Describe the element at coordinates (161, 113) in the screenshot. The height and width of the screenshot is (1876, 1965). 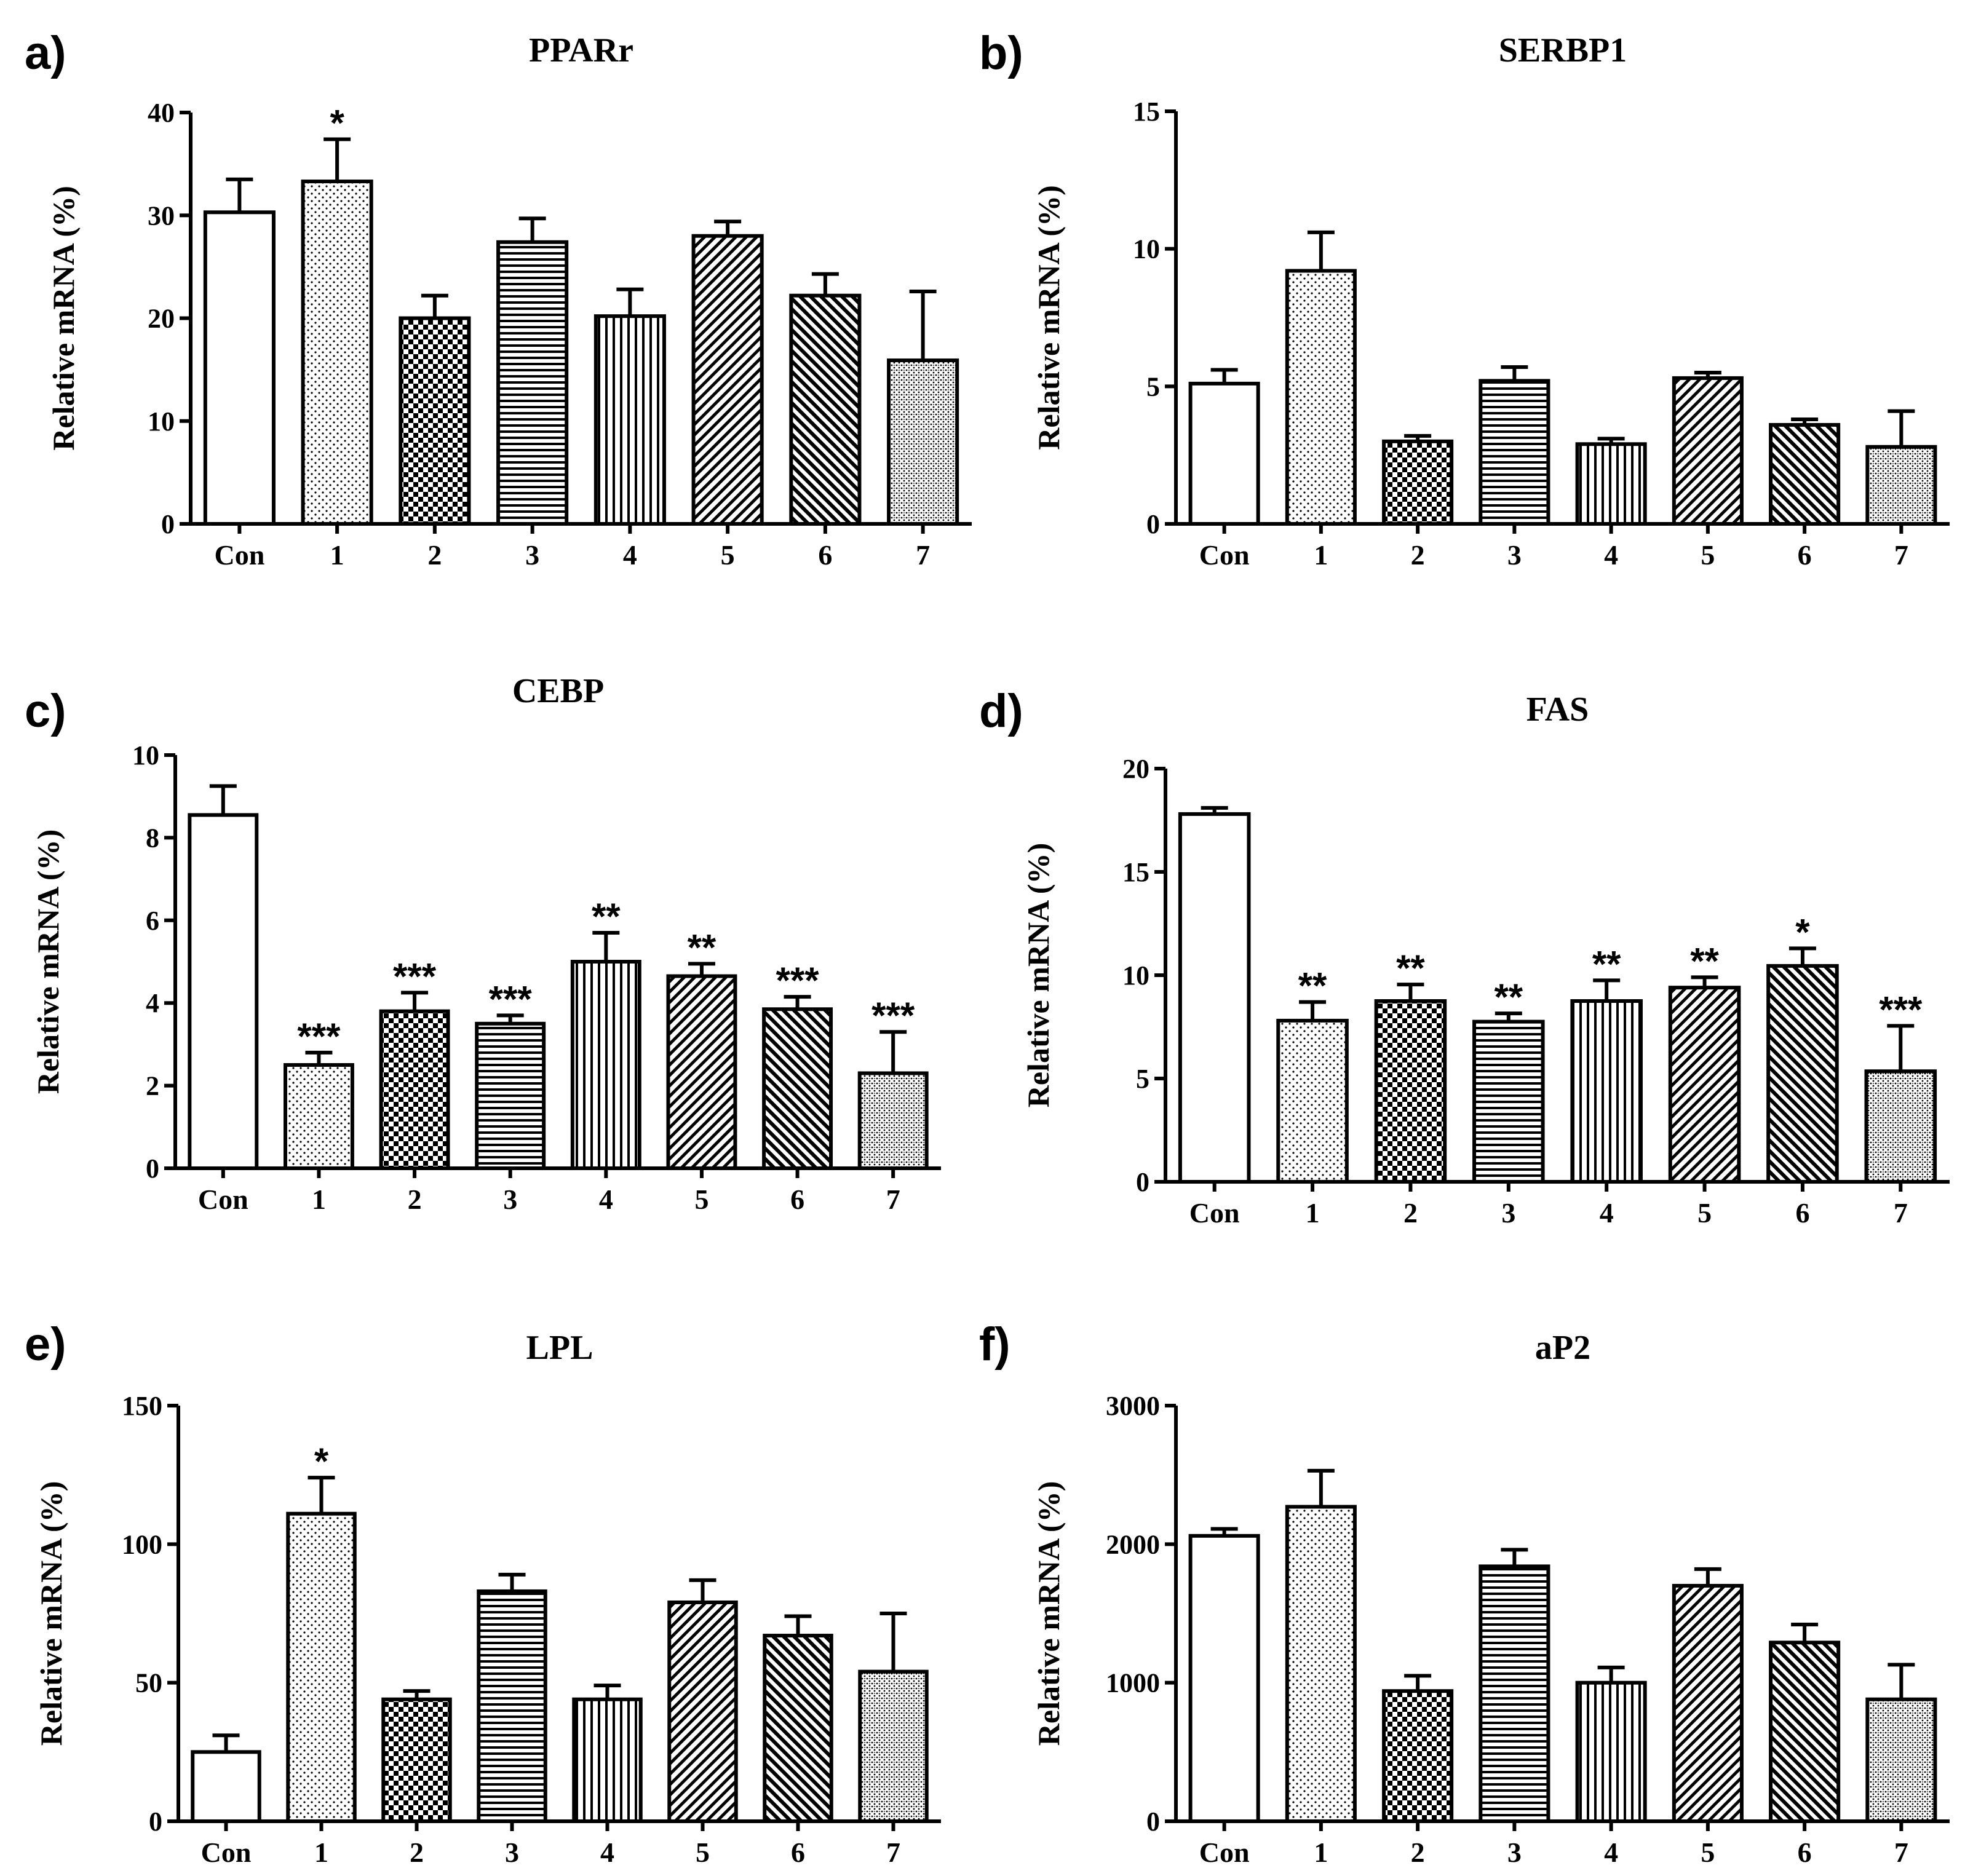
I see `y-tick-label: 40` at that location.